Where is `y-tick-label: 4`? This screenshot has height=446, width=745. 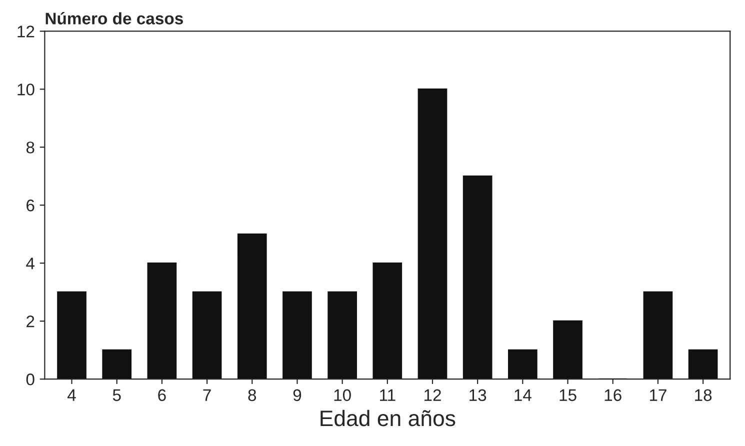 y-tick-label: 4 is located at coordinates (30, 264).